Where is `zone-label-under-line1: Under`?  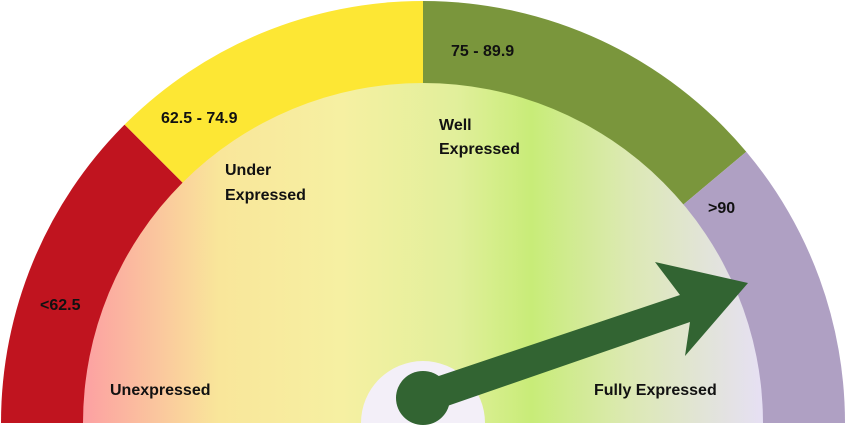 zone-label-under-line1: Under is located at coordinates (248, 170).